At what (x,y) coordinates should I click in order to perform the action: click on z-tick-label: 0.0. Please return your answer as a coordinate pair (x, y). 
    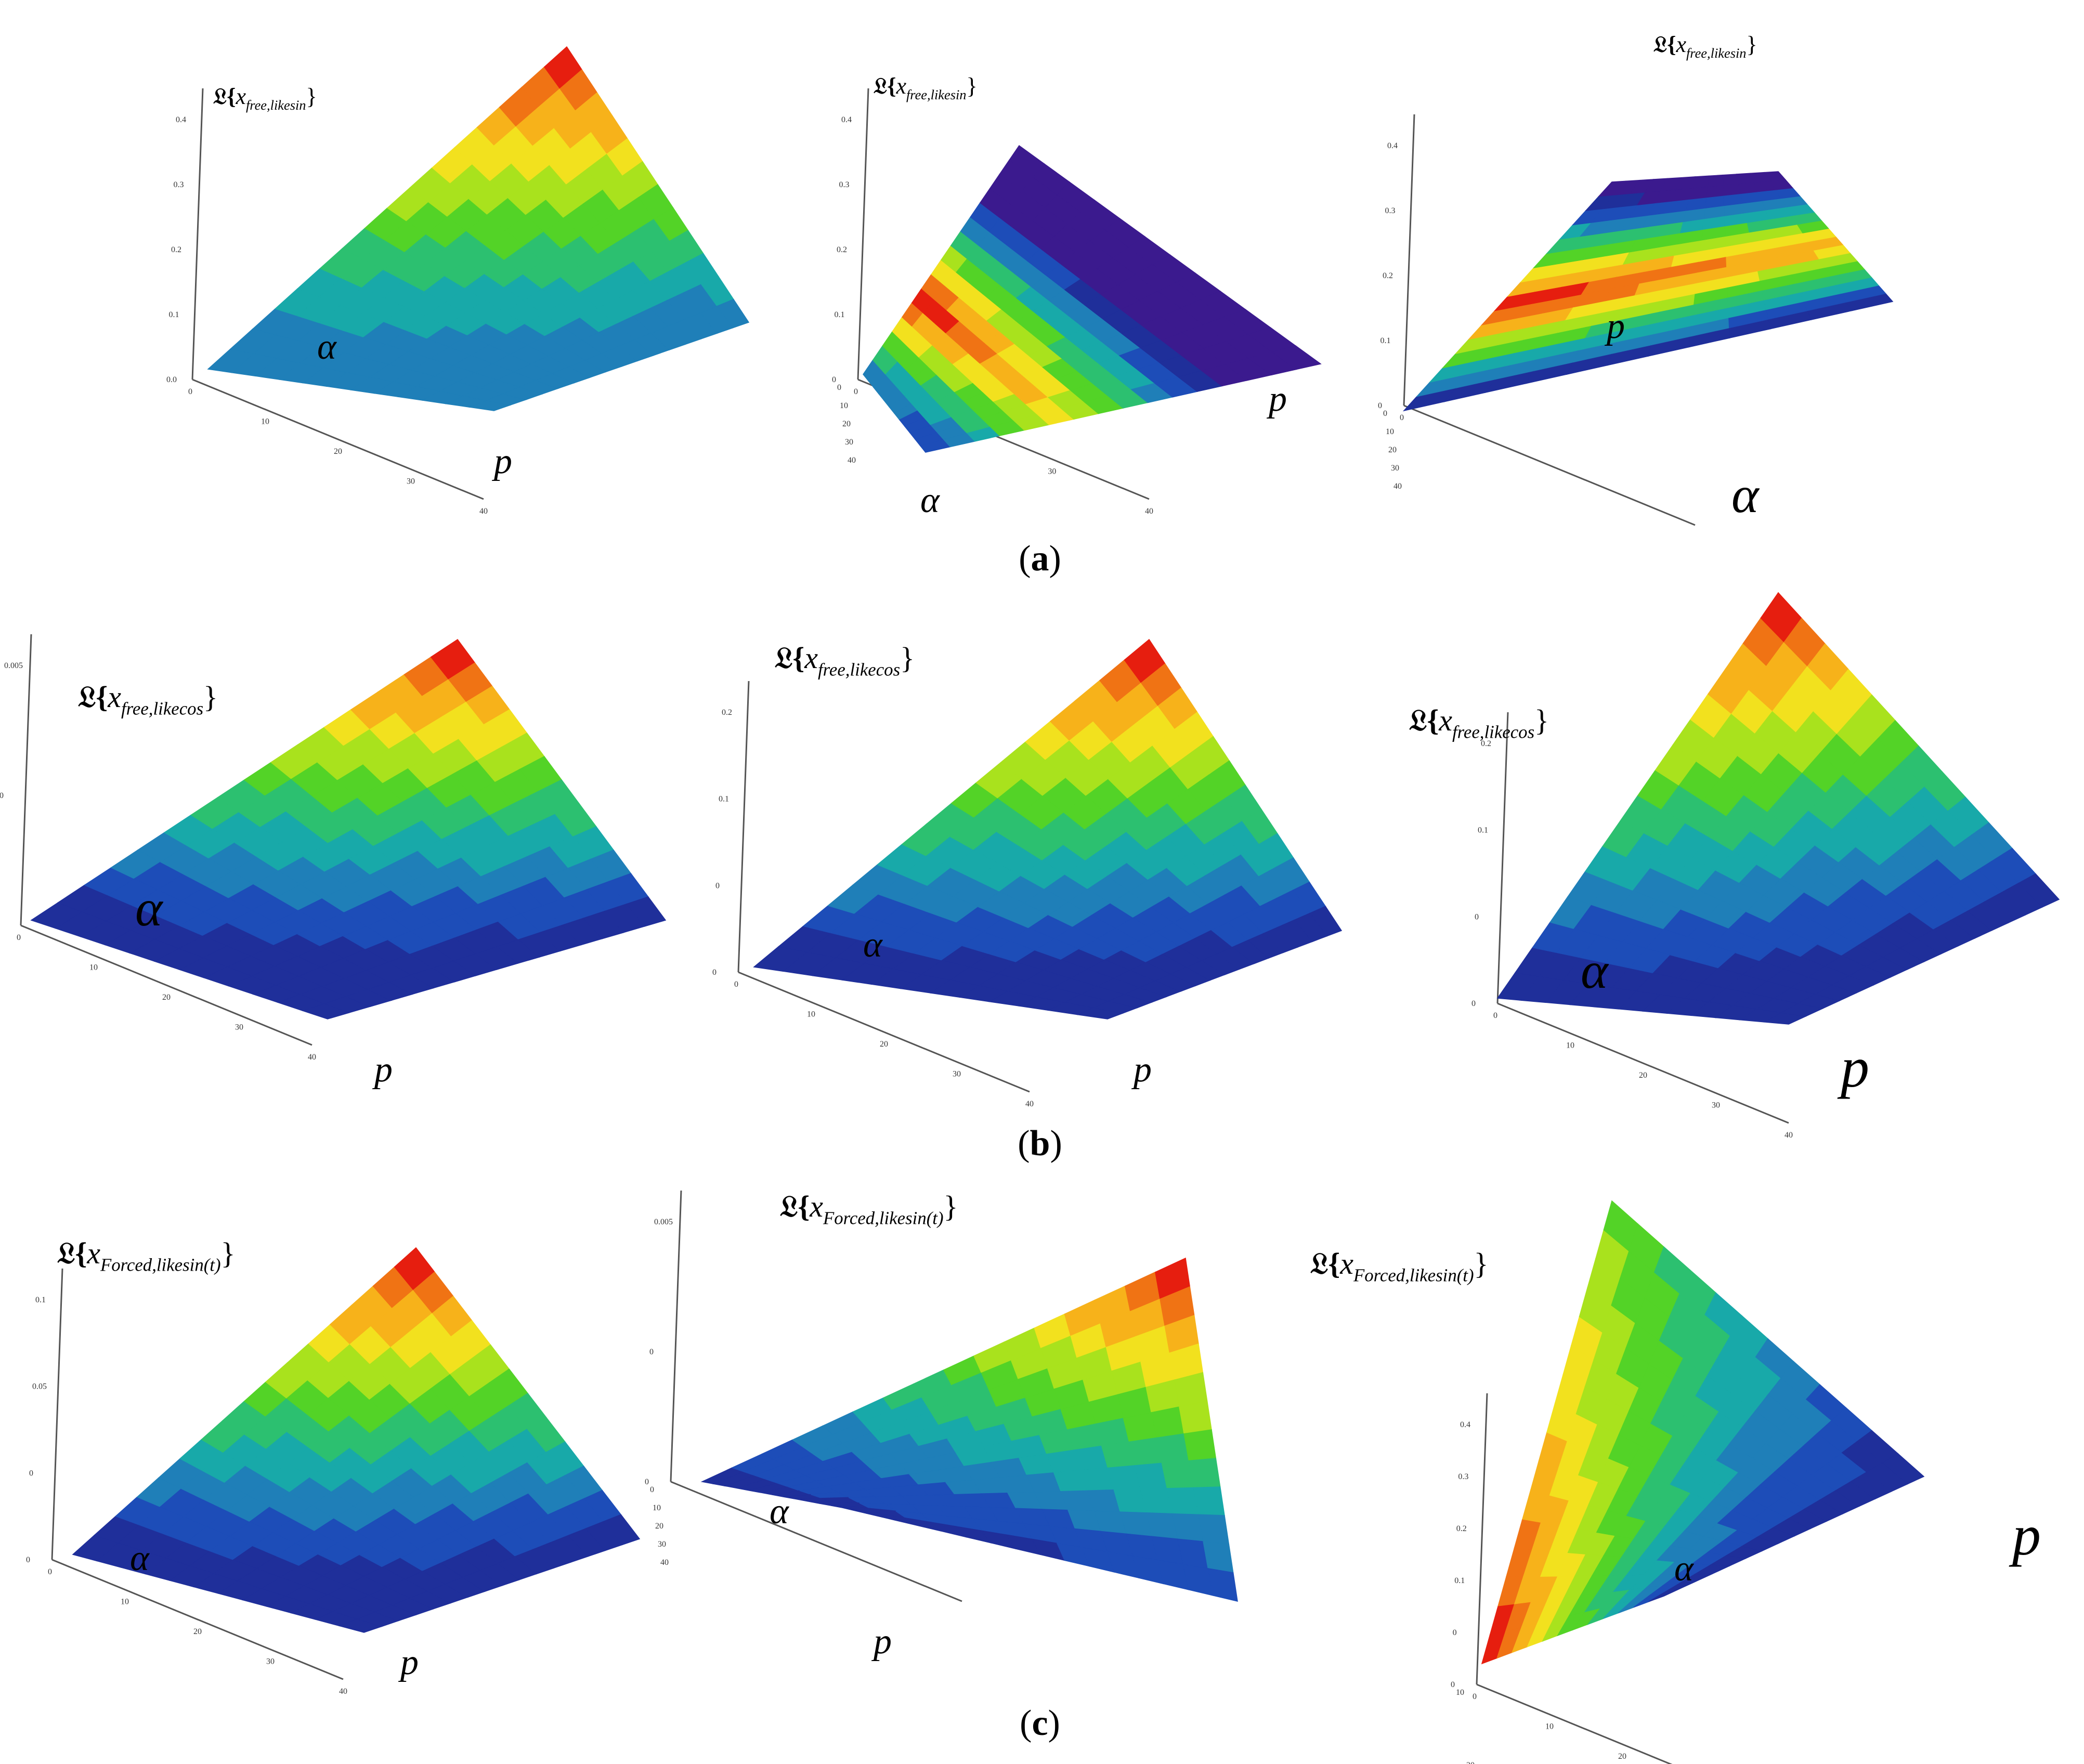
    Looking at the image, I should click on (171, 379).